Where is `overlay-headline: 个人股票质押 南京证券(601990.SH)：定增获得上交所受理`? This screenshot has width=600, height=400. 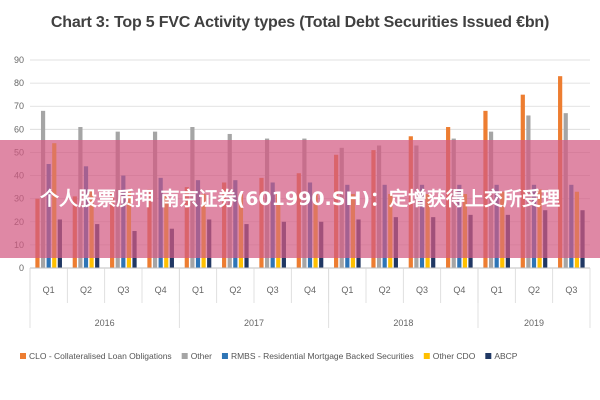
overlay-headline: 个人股票质押 南京证券(601990.SH)：定增获得上交所受理 is located at coordinates (300, 199).